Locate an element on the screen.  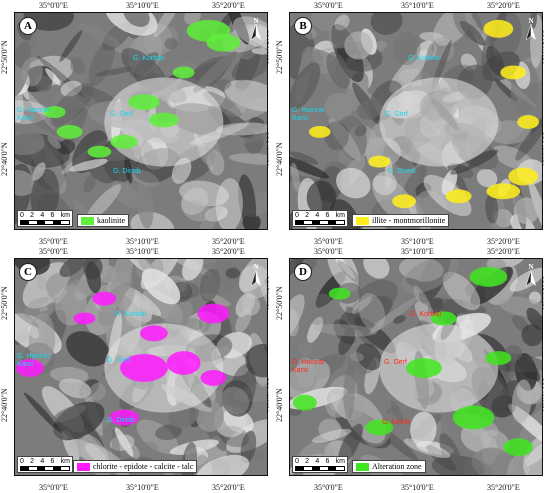
legend-label: chlorite - epidote - calcite - talc is located at coordinates (143, 466).